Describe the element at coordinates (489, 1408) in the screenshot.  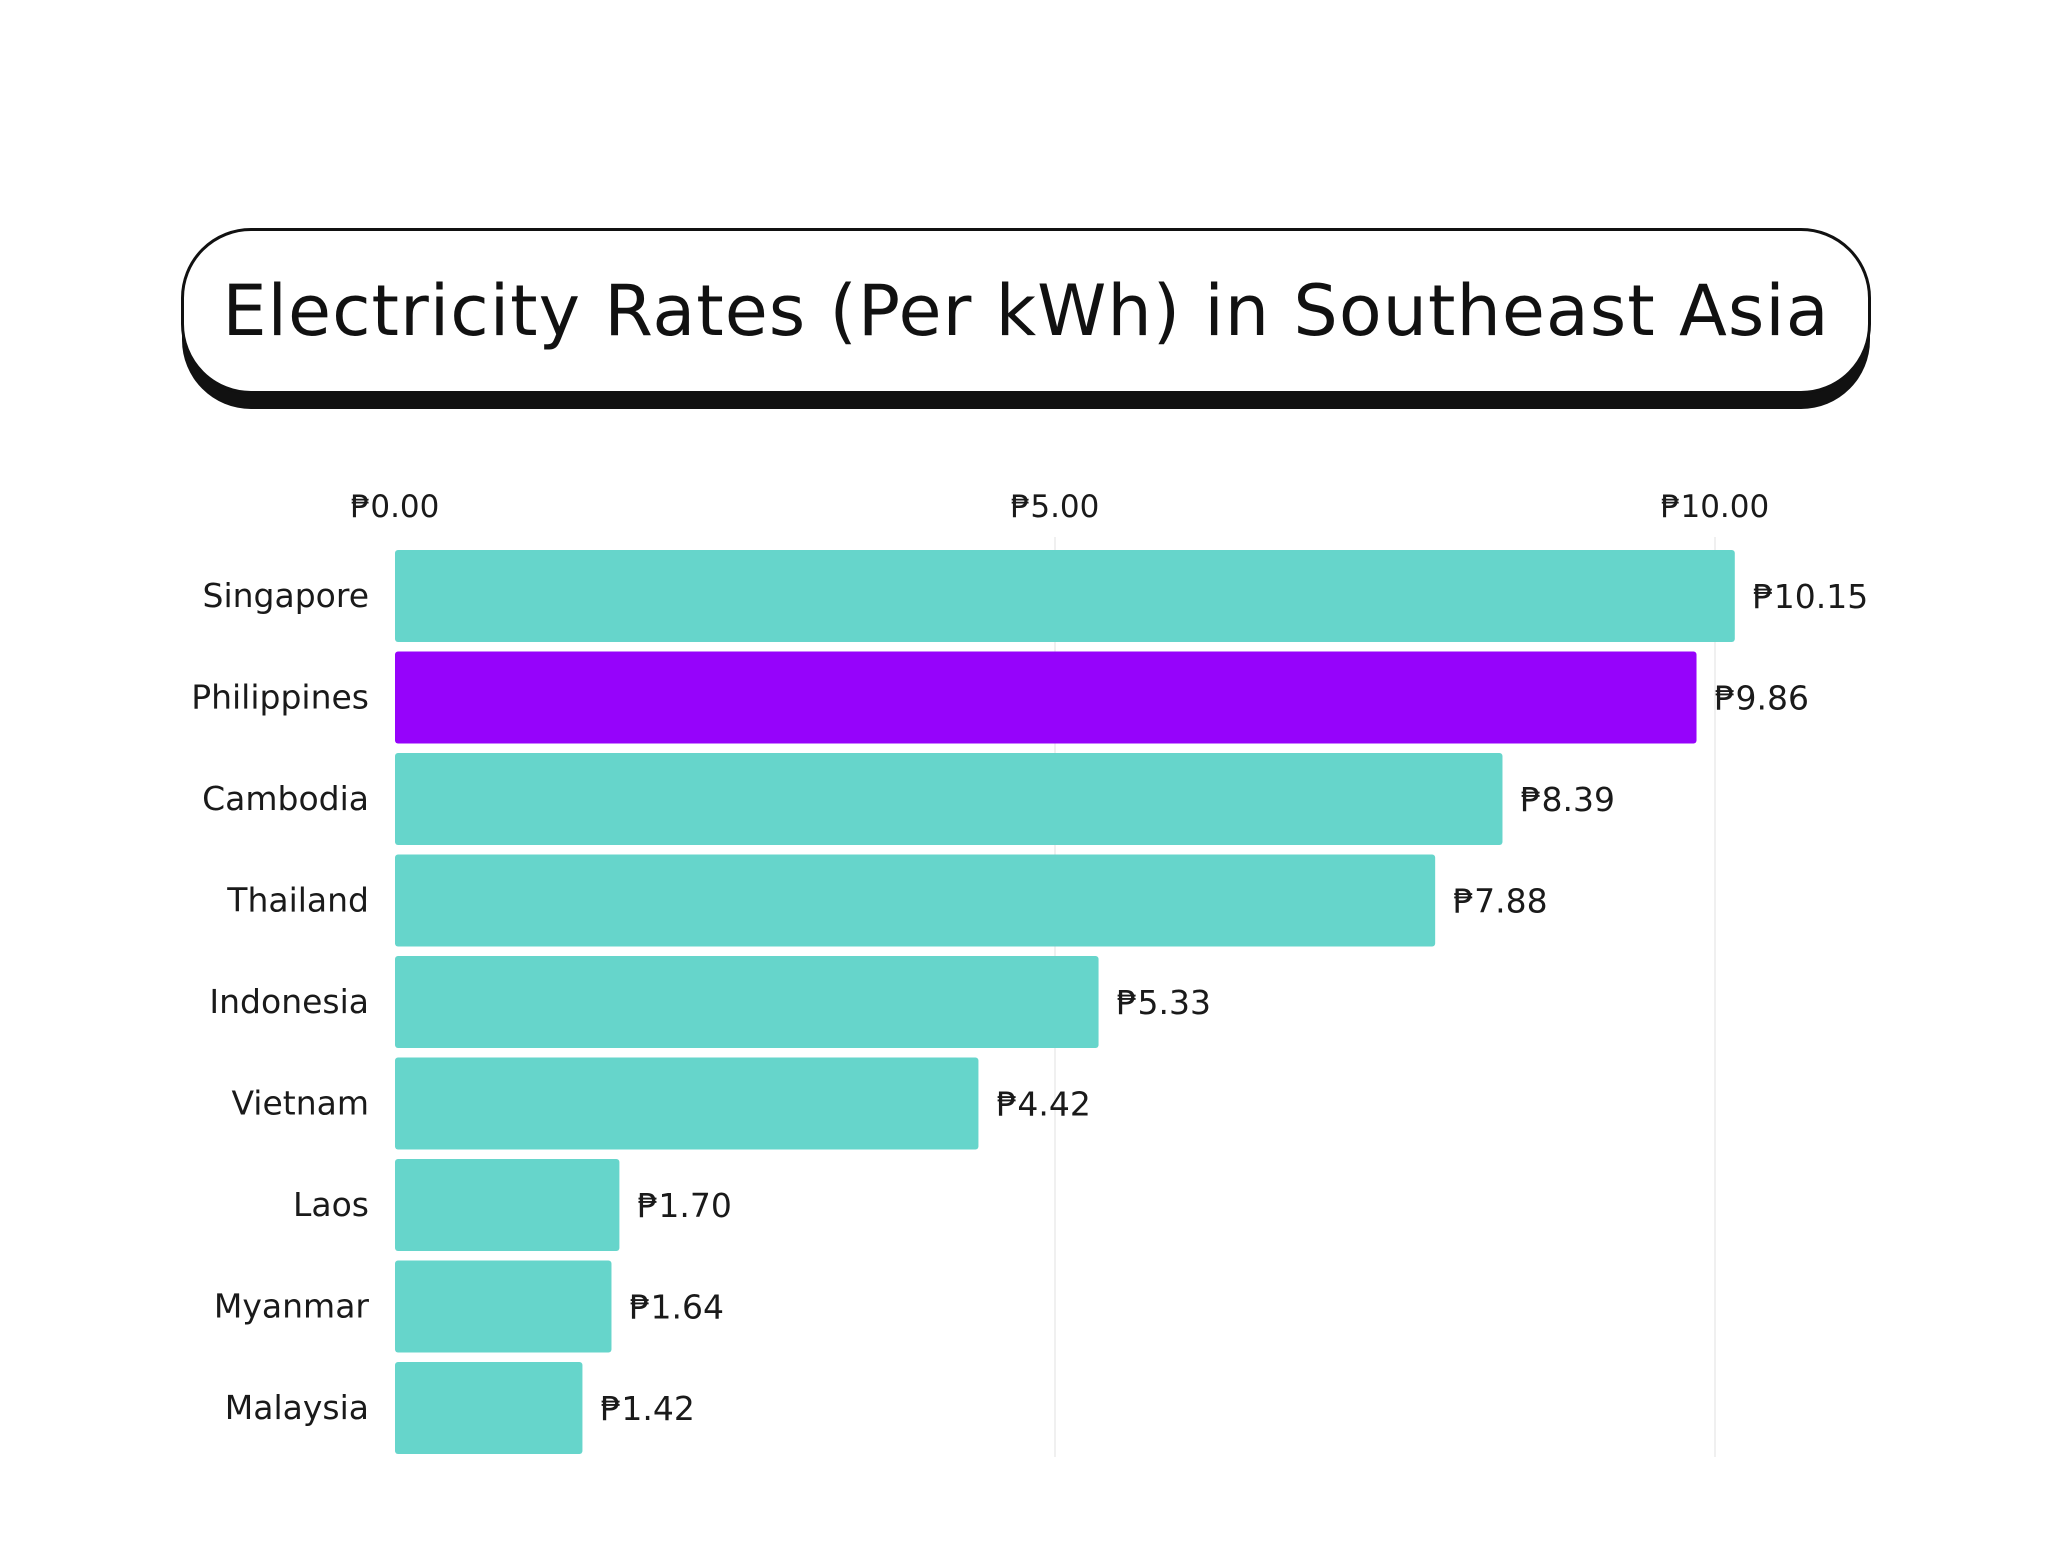
I see `bar-malaysia` at that location.